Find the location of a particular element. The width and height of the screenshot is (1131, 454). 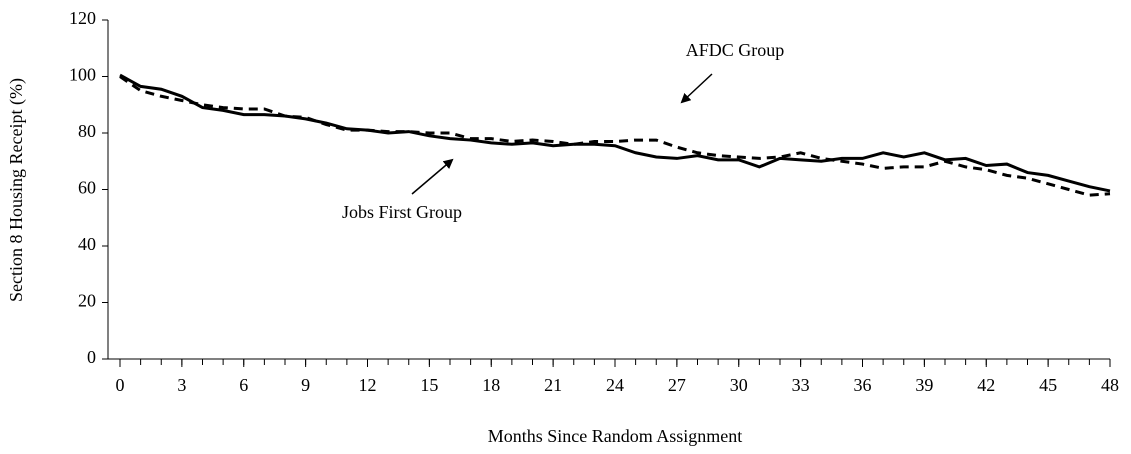

annotation: Jobs First Group is located at coordinates (402, 212).